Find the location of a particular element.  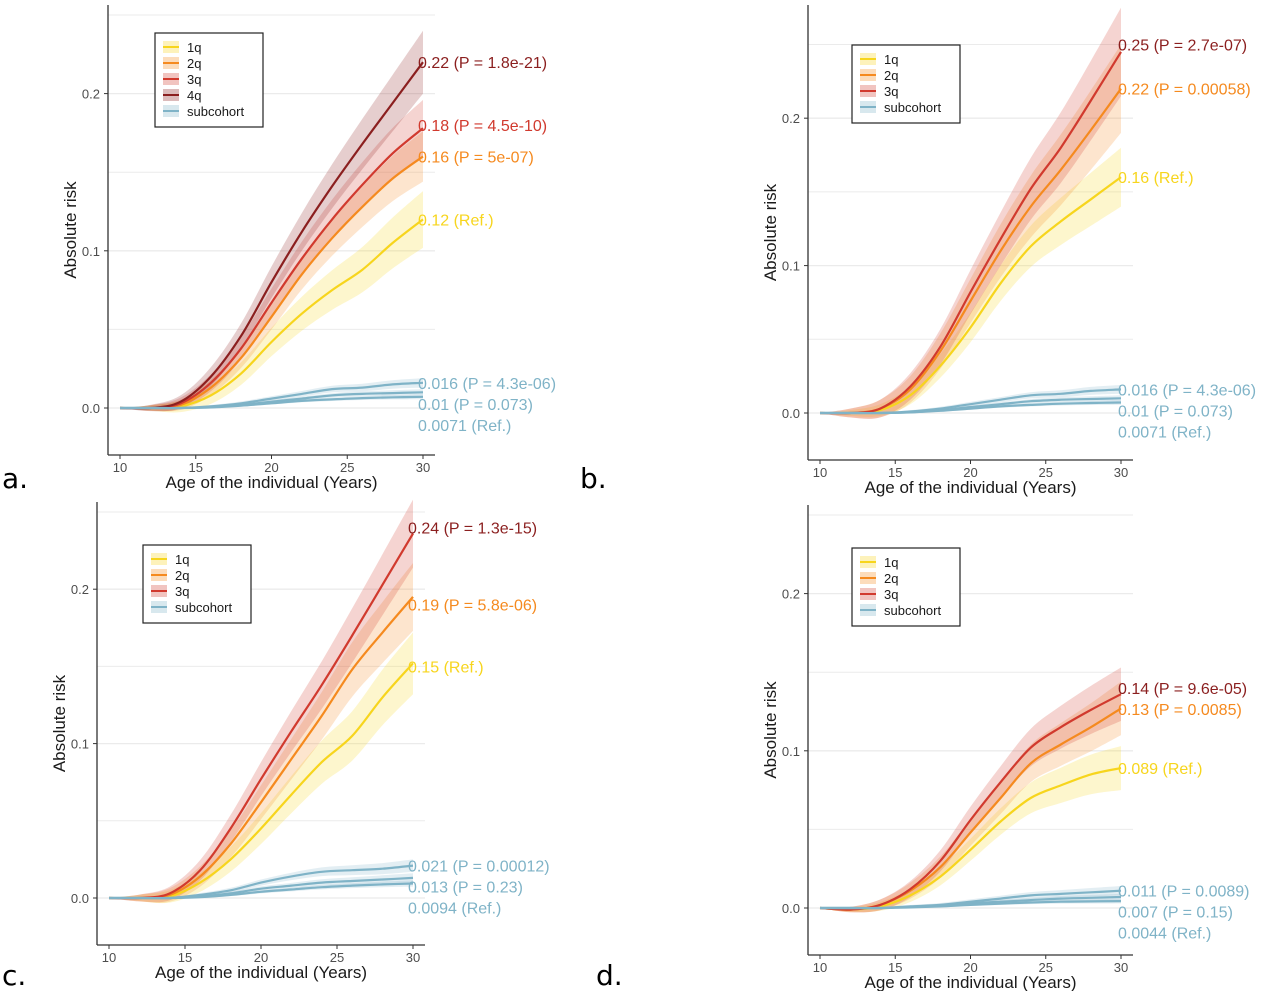

data-label: 0.021 (P = 0.00012) is located at coordinates (479, 867).